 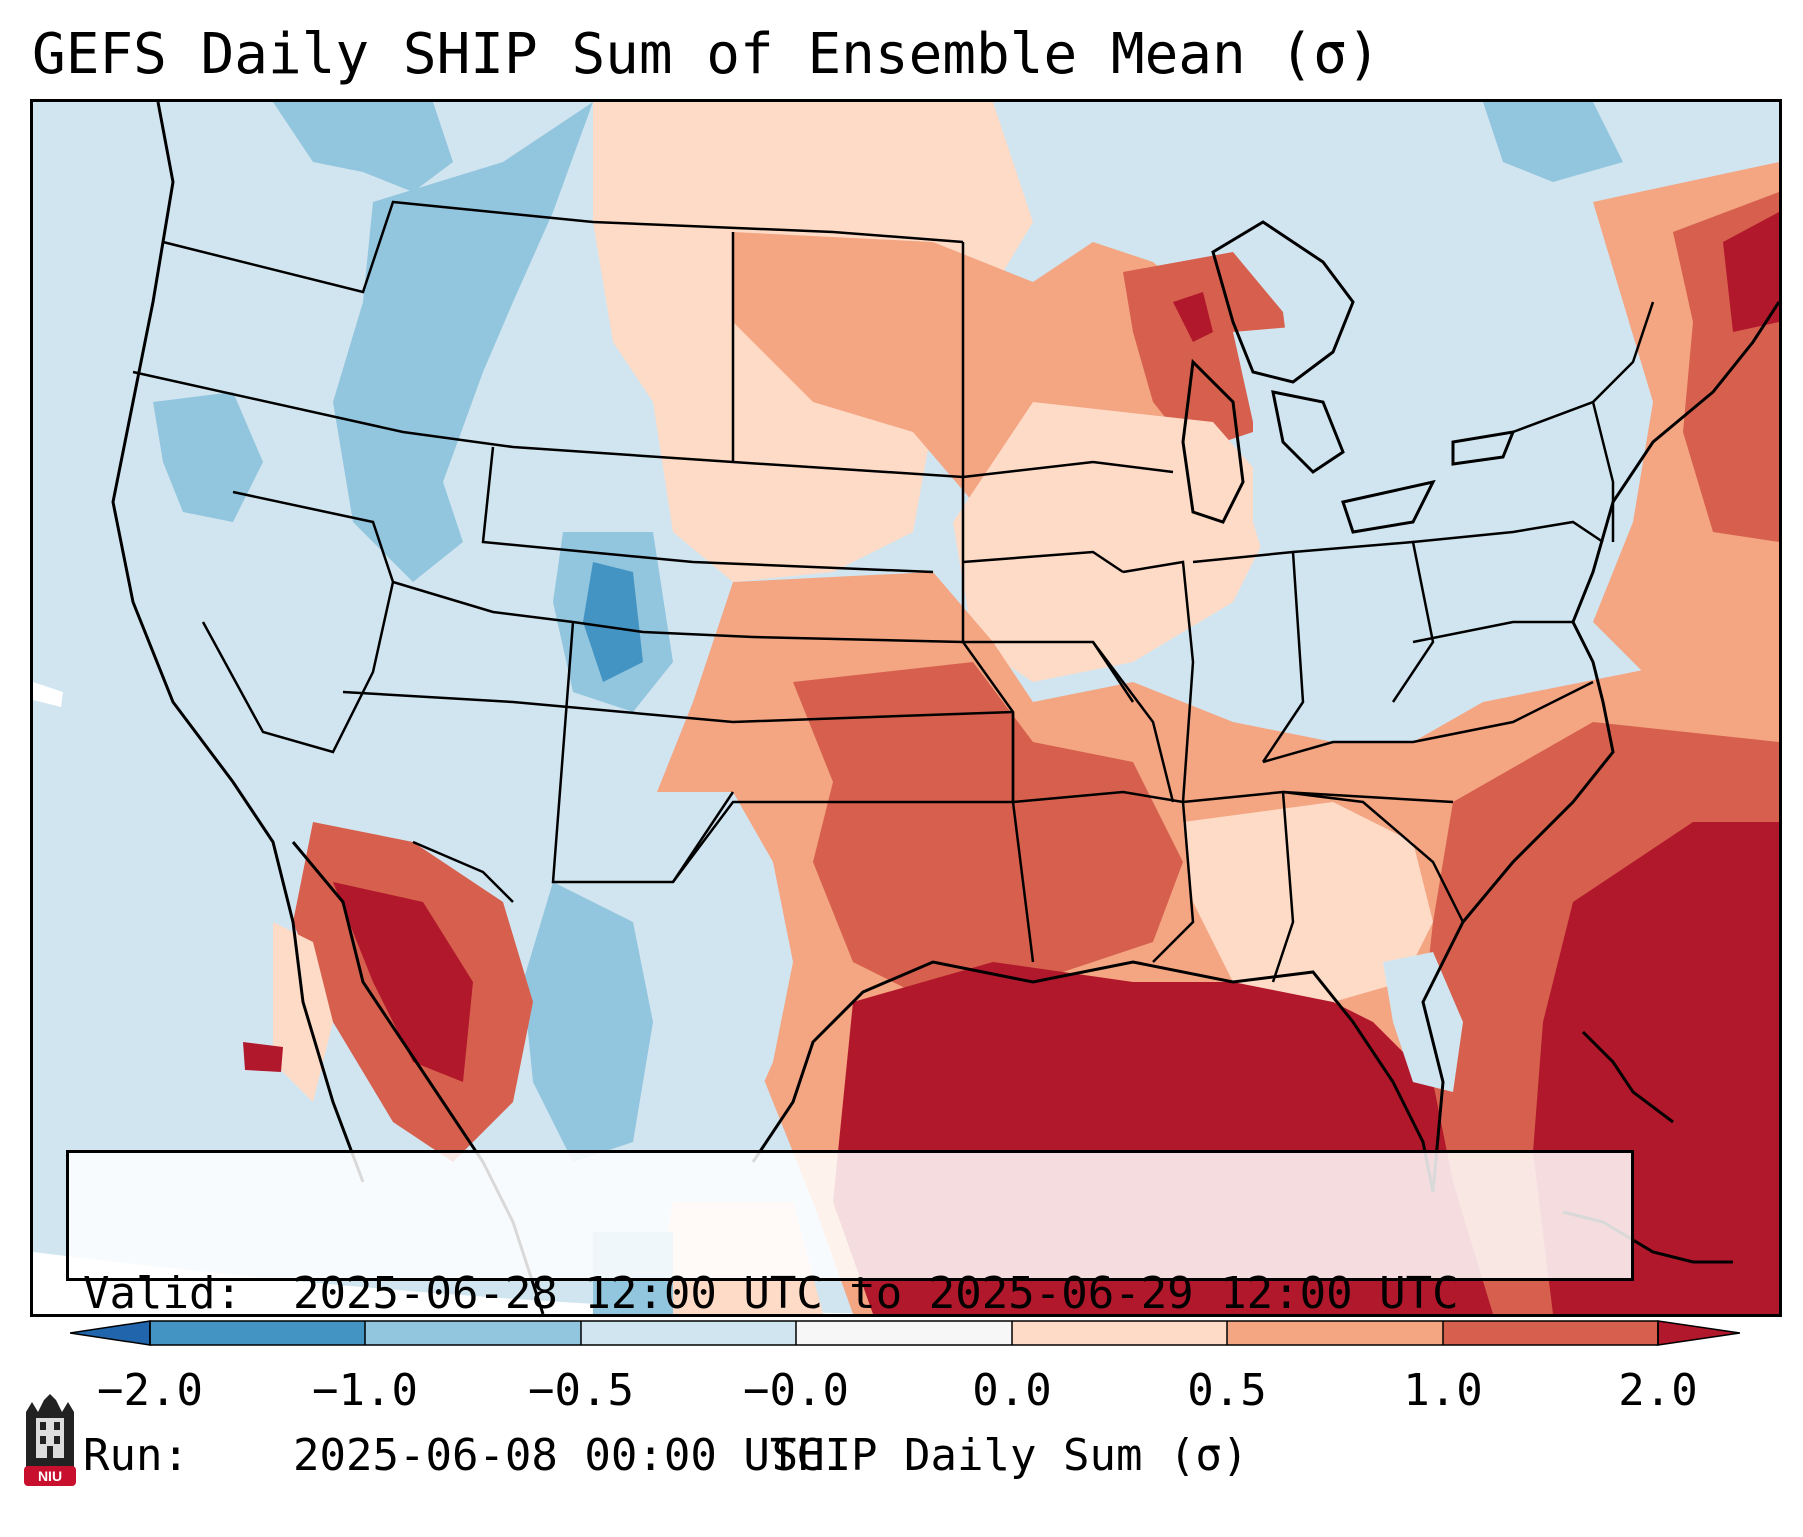 I want to click on west-coastline, so click(x=238, y=642).